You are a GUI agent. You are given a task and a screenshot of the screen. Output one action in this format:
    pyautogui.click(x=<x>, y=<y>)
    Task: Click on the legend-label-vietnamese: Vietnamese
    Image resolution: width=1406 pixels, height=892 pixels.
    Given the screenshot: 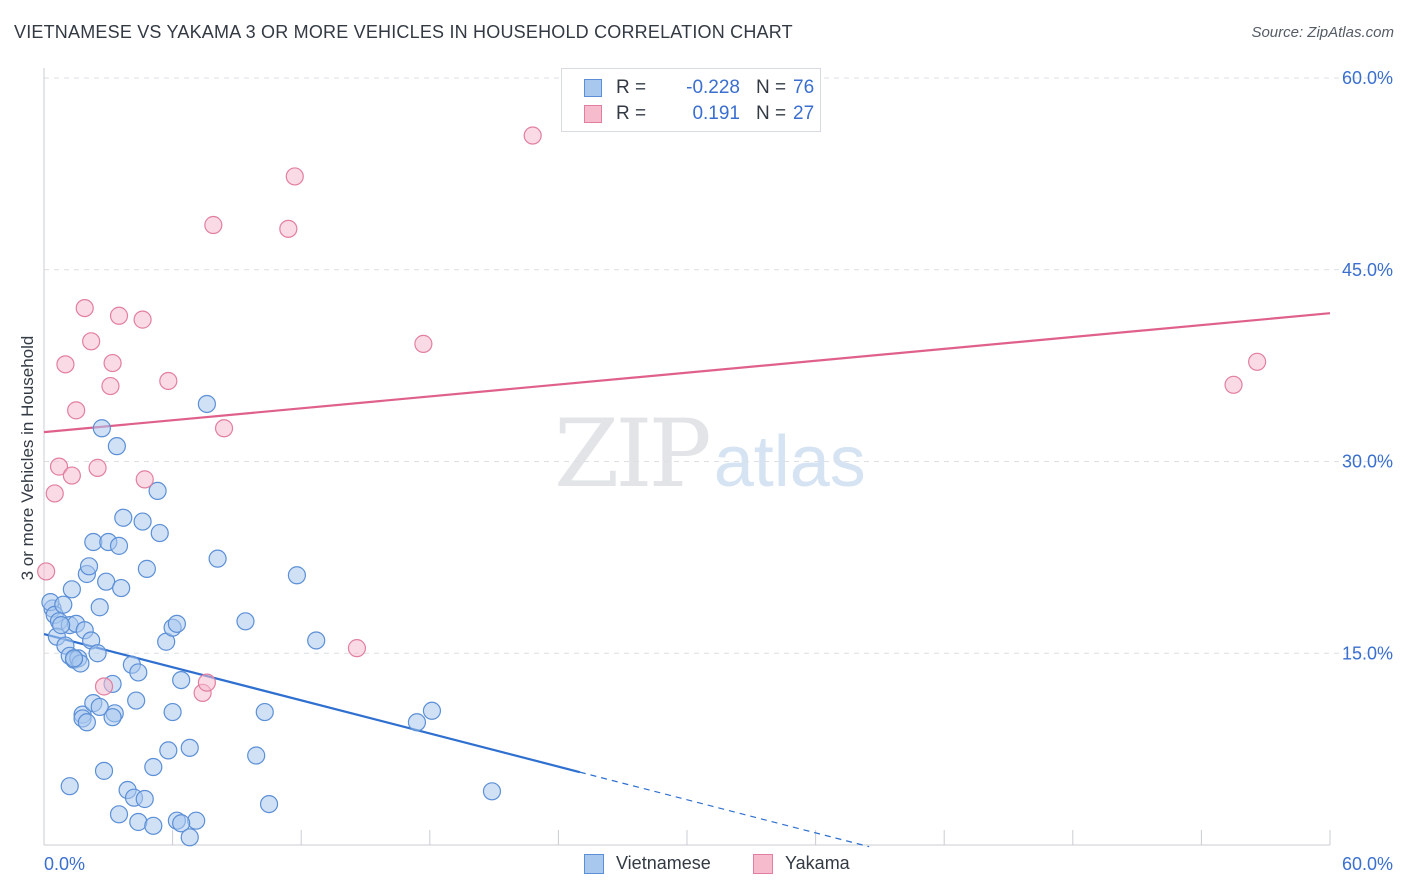 What is the action you would take?
    pyautogui.click(x=663, y=863)
    